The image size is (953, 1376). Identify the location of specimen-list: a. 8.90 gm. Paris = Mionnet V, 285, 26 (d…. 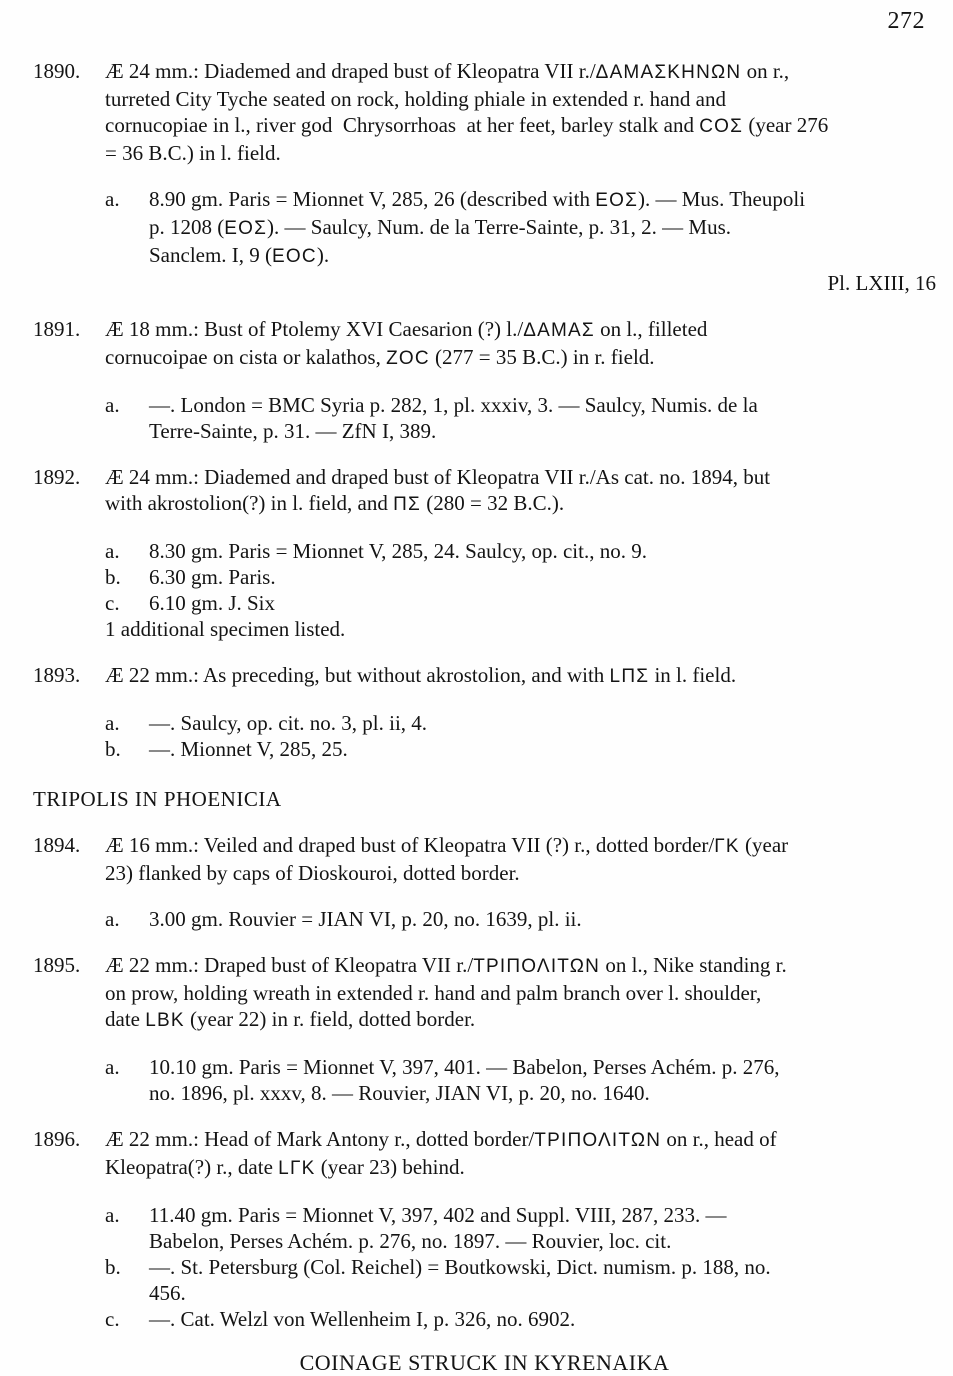
(520, 228).